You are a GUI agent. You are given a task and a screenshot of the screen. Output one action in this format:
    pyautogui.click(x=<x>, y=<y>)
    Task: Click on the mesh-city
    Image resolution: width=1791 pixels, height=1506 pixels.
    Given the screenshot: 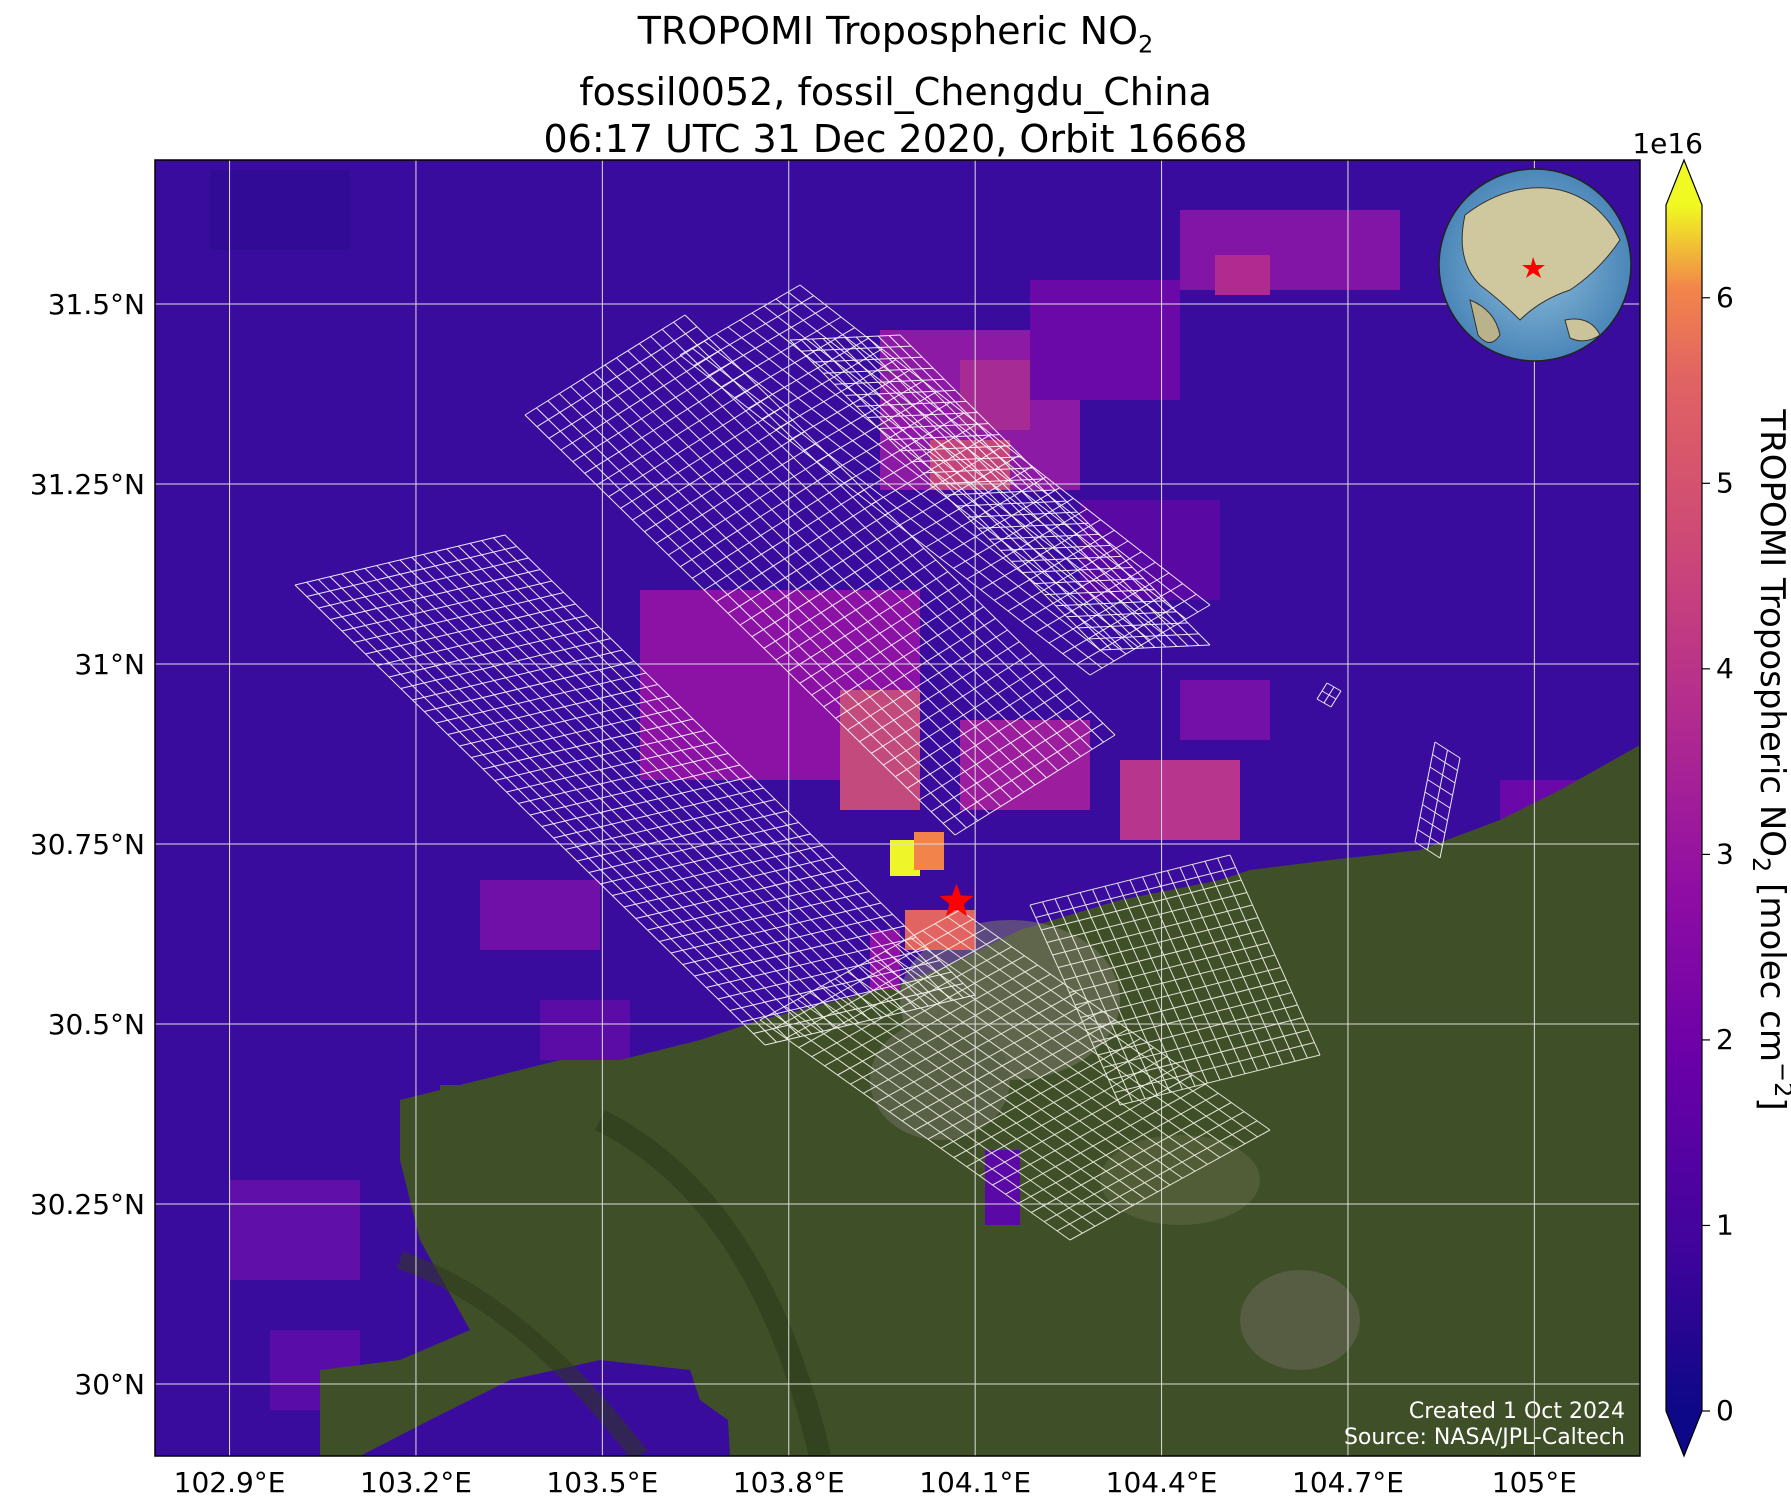 What is the action you would take?
    pyautogui.click(x=1015, y=1075)
    